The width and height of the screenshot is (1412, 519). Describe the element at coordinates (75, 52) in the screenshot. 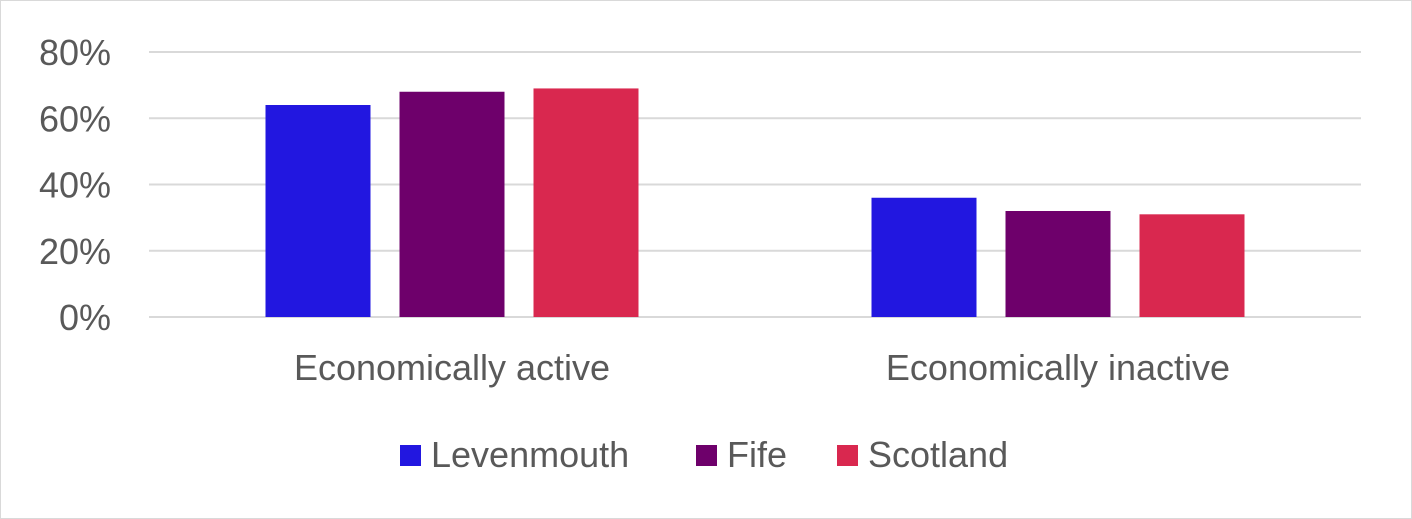

I see `y-tick-label: 80%` at that location.